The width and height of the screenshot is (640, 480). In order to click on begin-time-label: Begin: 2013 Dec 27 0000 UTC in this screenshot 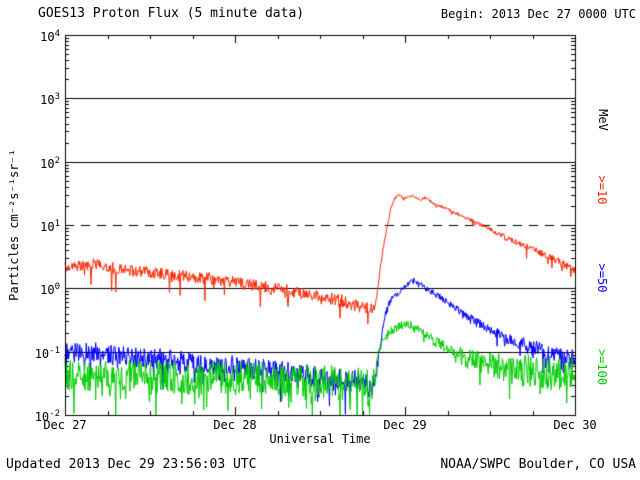, I will do `click(538, 14)`.